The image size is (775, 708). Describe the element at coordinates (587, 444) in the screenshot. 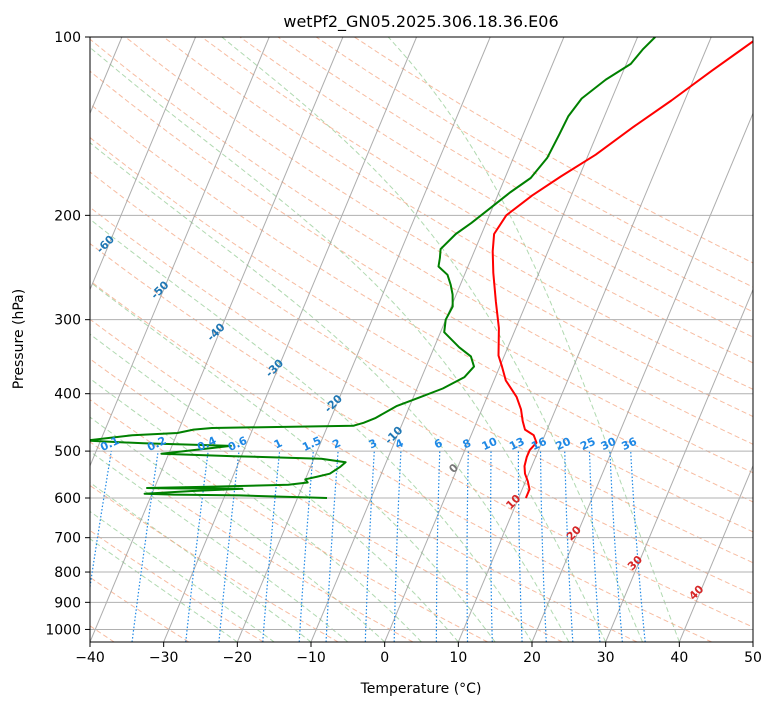

I see `mixing-ratio-label: 25` at that location.